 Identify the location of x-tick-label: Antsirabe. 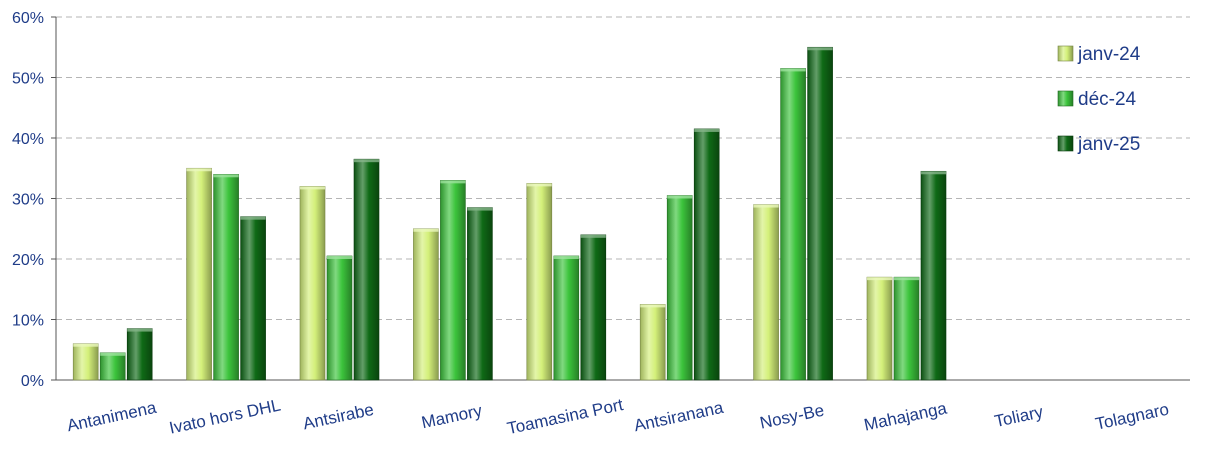
(338, 417).